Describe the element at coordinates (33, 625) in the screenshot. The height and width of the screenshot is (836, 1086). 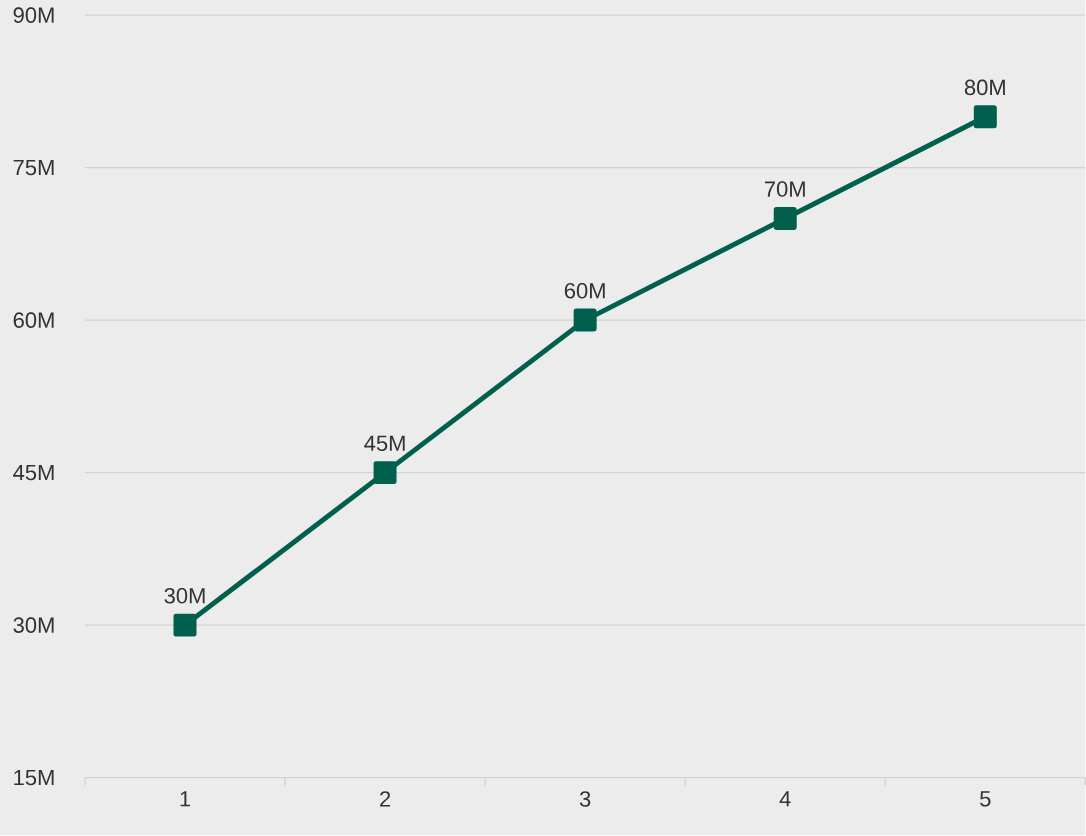
I see `y-tick-label: 30M` at that location.